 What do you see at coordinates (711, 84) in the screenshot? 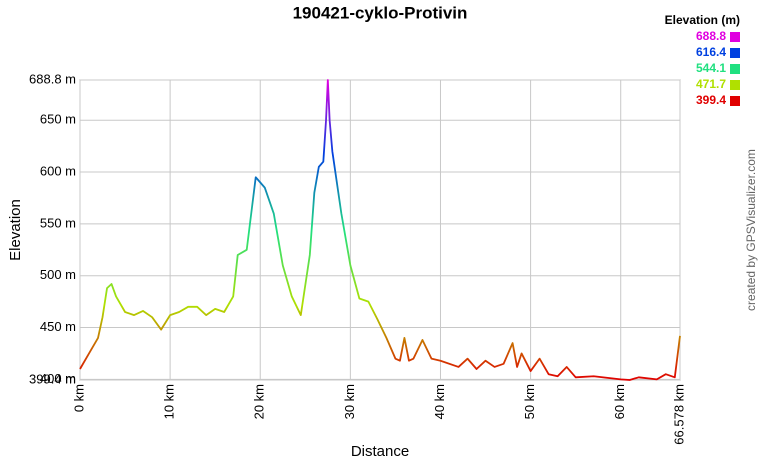
I see `legend-label: 471.7` at bounding box center [711, 84].